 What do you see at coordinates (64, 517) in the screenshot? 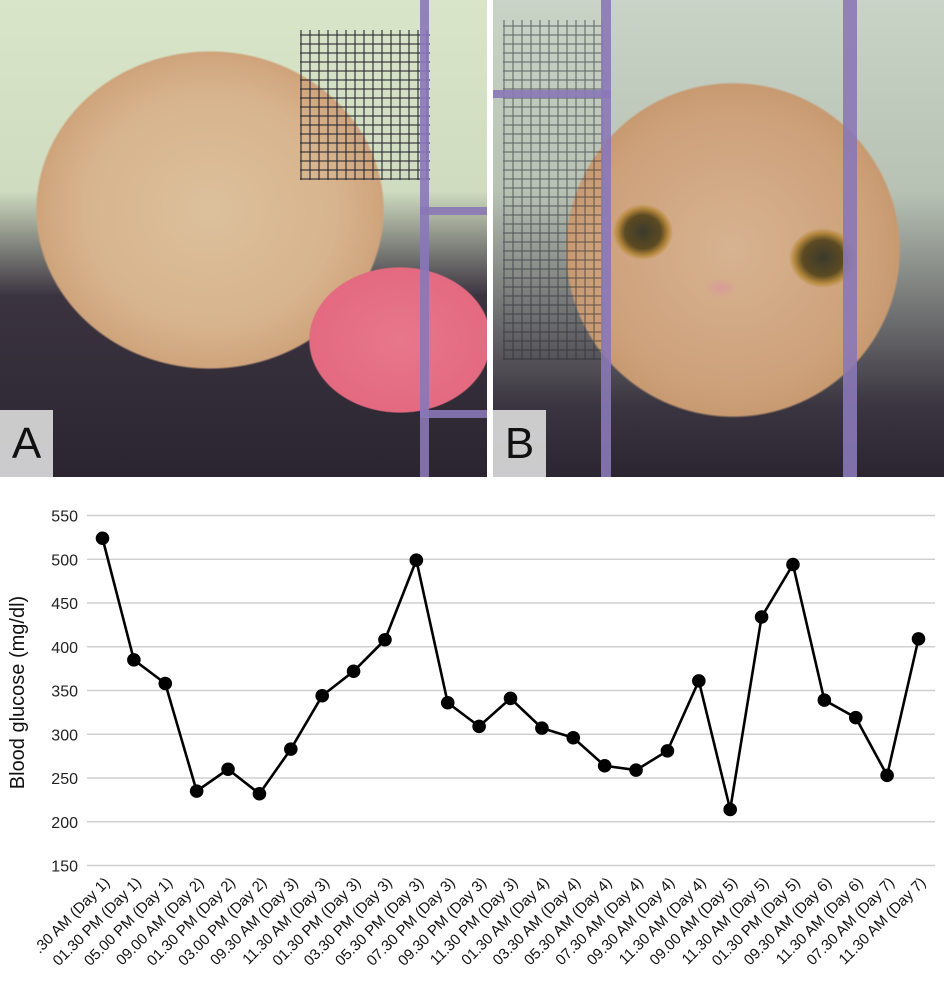
I see `y-tick-label: 550` at bounding box center [64, 517].